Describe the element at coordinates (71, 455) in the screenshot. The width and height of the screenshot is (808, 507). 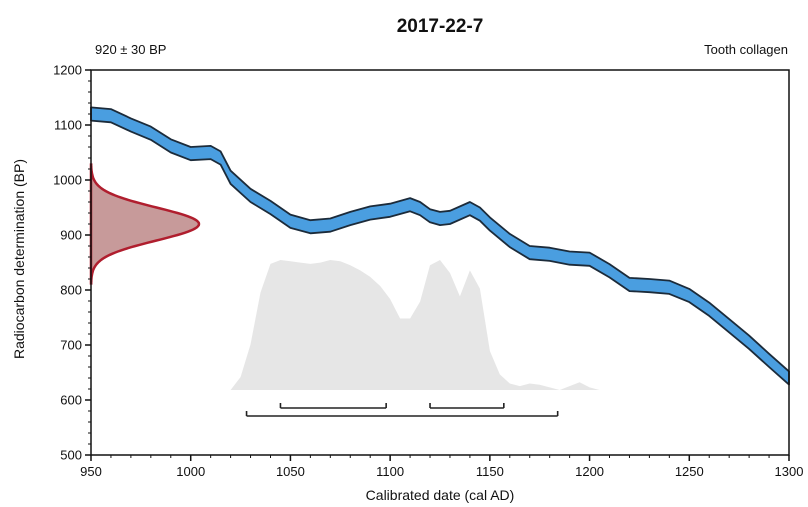
I see `y-tick-label: 500` at that location.